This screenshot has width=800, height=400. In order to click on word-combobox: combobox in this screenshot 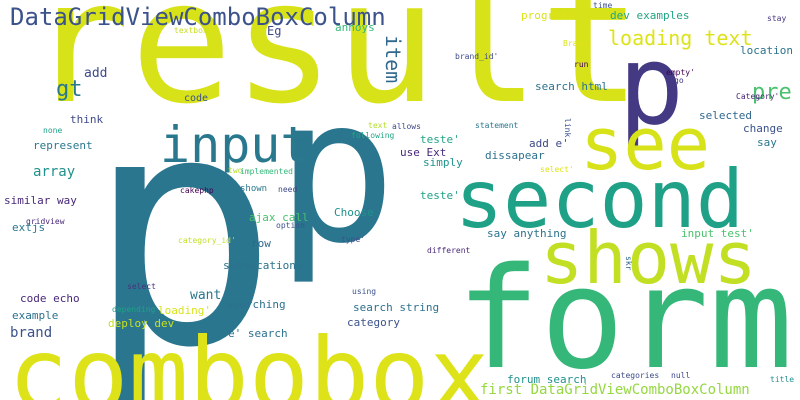, I will do `click(249, 358)`.